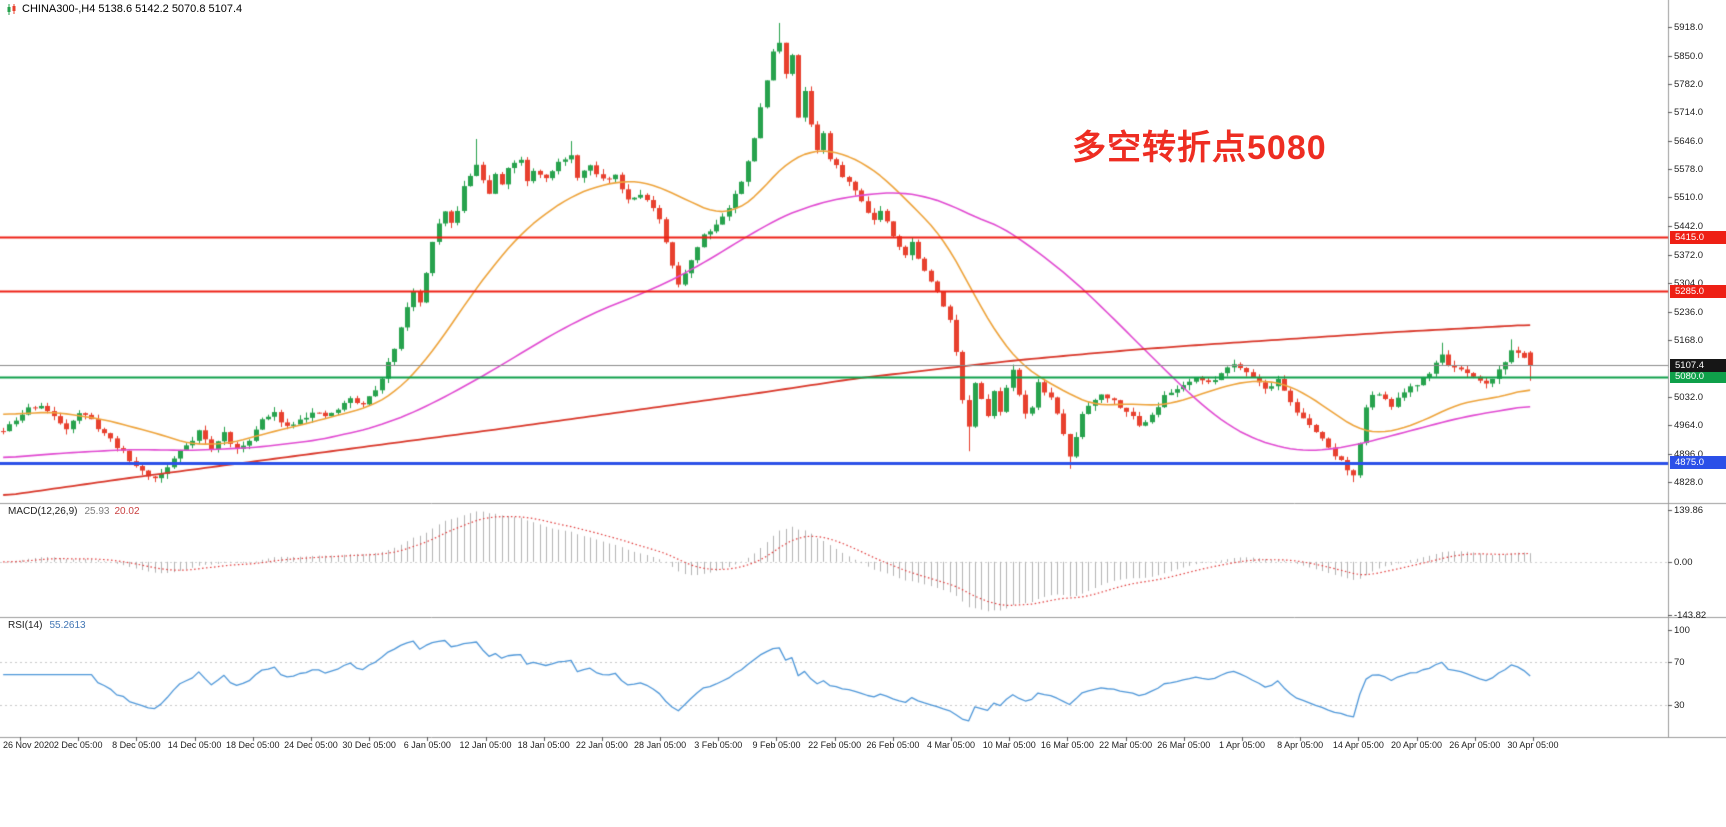  I want to click on time-axis-label: 22 Feb 05:00, so click(835, 745).